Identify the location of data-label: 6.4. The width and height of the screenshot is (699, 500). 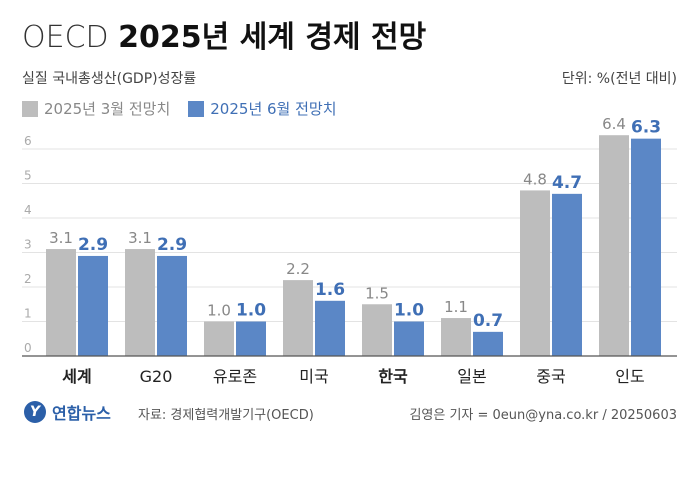
(614, 124).